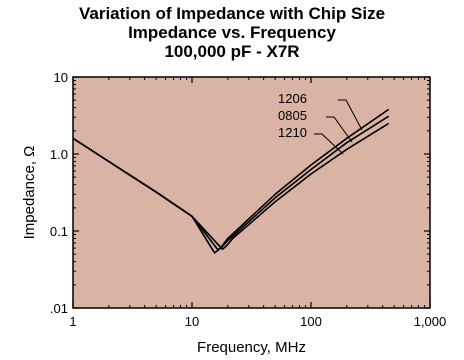  What do you see at coordinates (72, 321) in the screenshot?
I see `x-tick-label: 1` at bounding box center [72, 321].